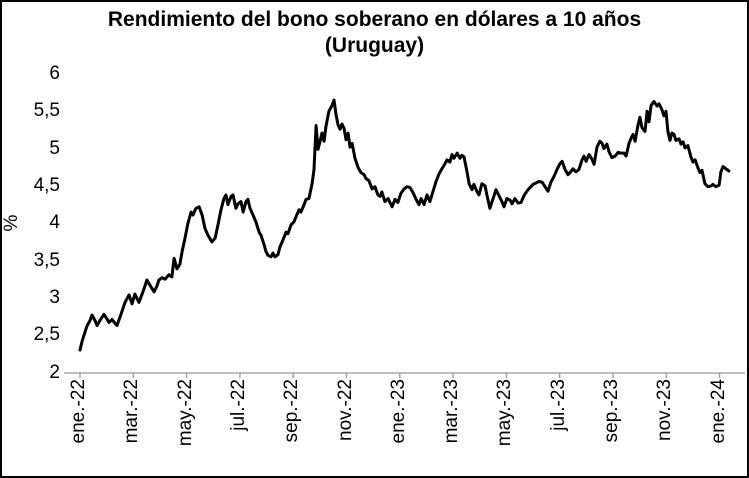  I want to click on x-axis-tick-label: ene.-23, so click(398, 411).